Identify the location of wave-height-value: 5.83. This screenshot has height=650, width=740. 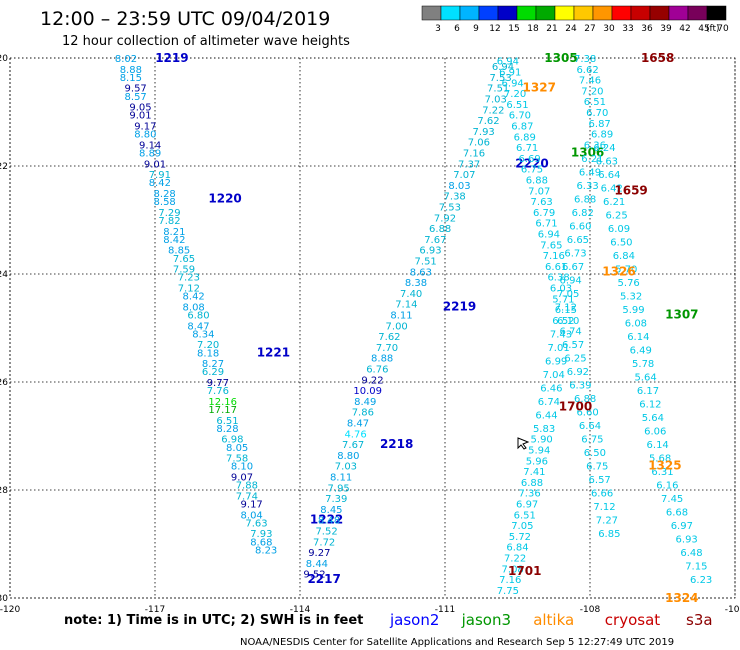
(544, 429).